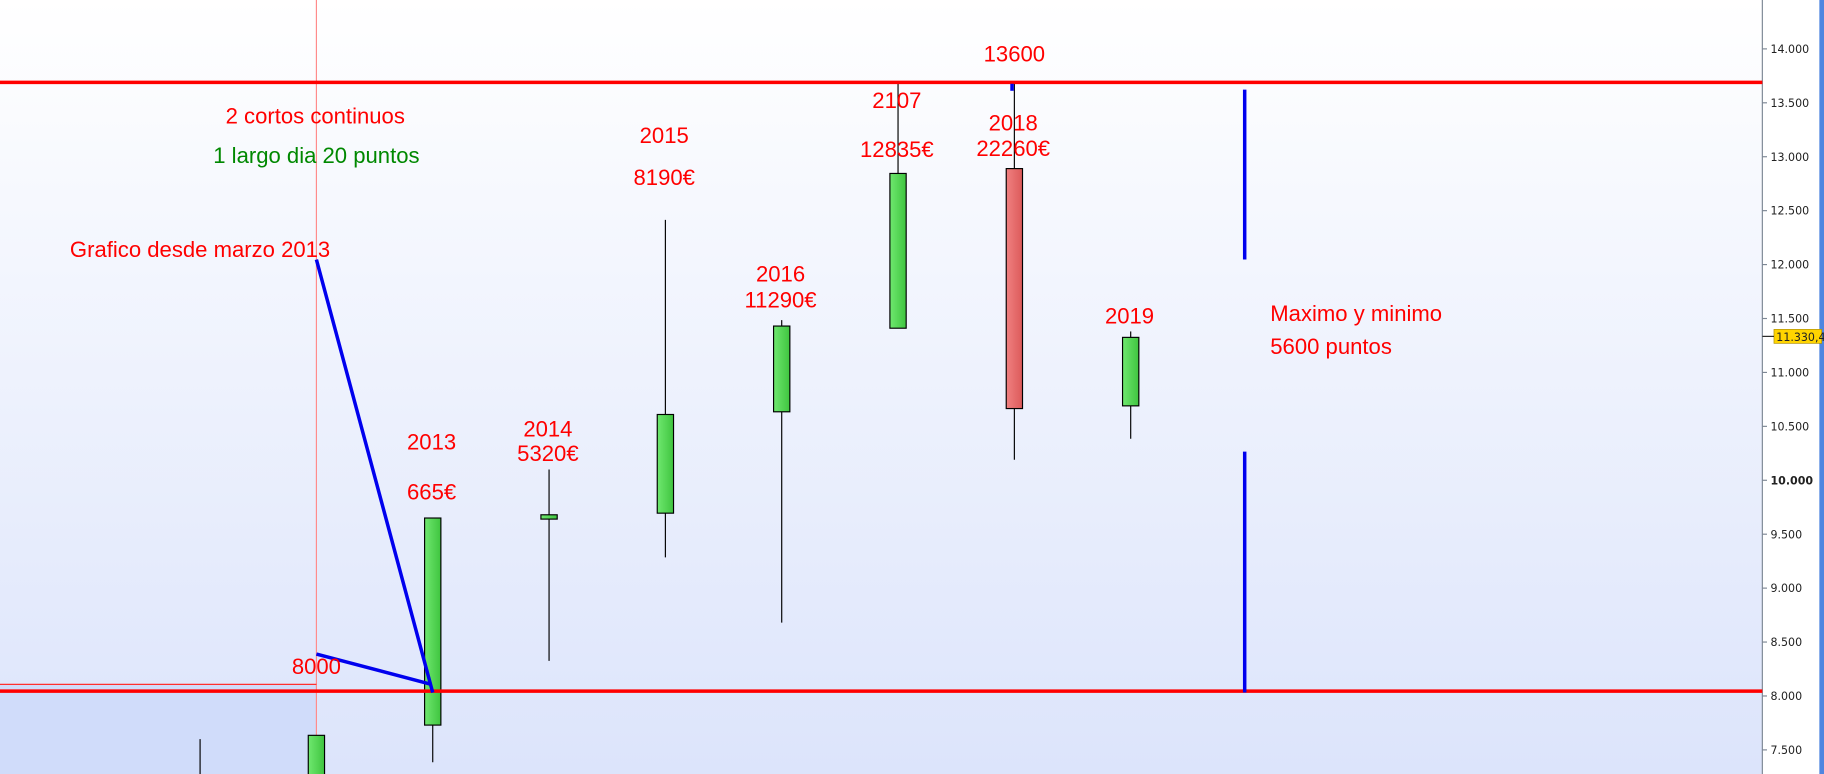 The width and height of the screenshot is (1824, 774). What do you see at coordinates (374, 476) in the screenshot?
I see `trendline-grafico` at bounding box center [374, 476].